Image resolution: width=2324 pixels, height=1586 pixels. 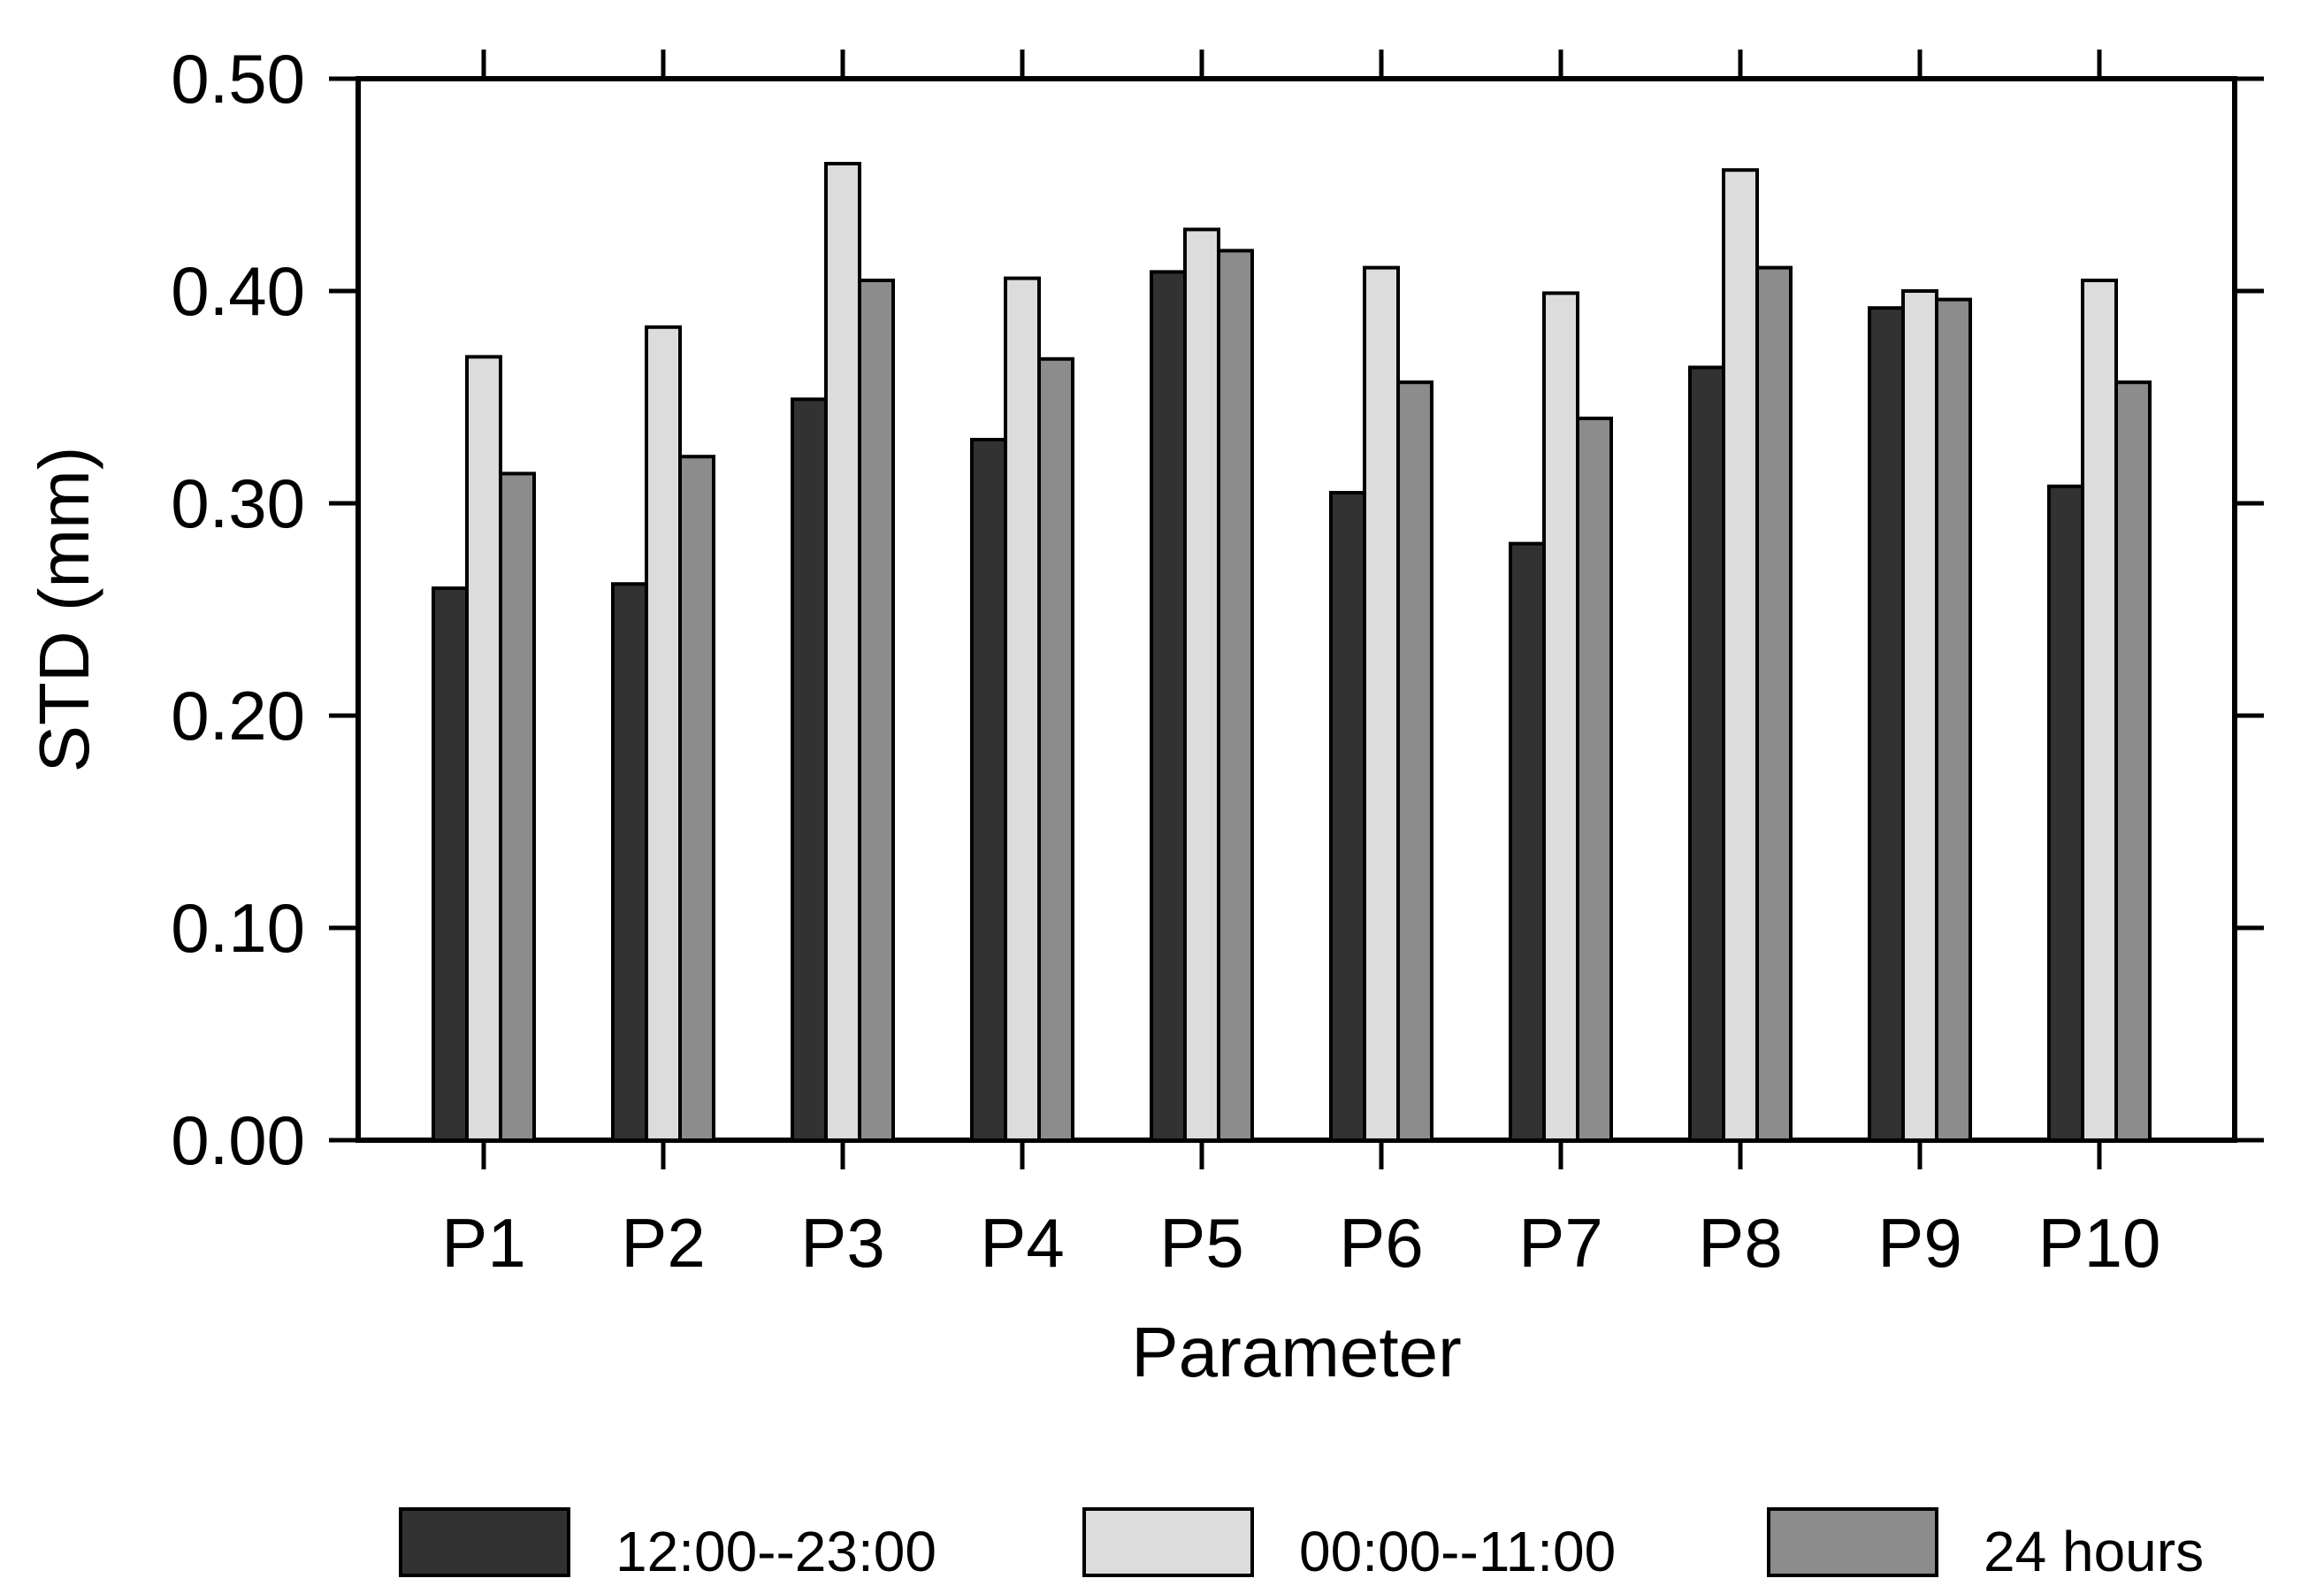 What do you see at coordinates (2094, 1551) in the screenshot?
I see `legend-label-series2: 24 hours` at bounding box center [2094, 1551].